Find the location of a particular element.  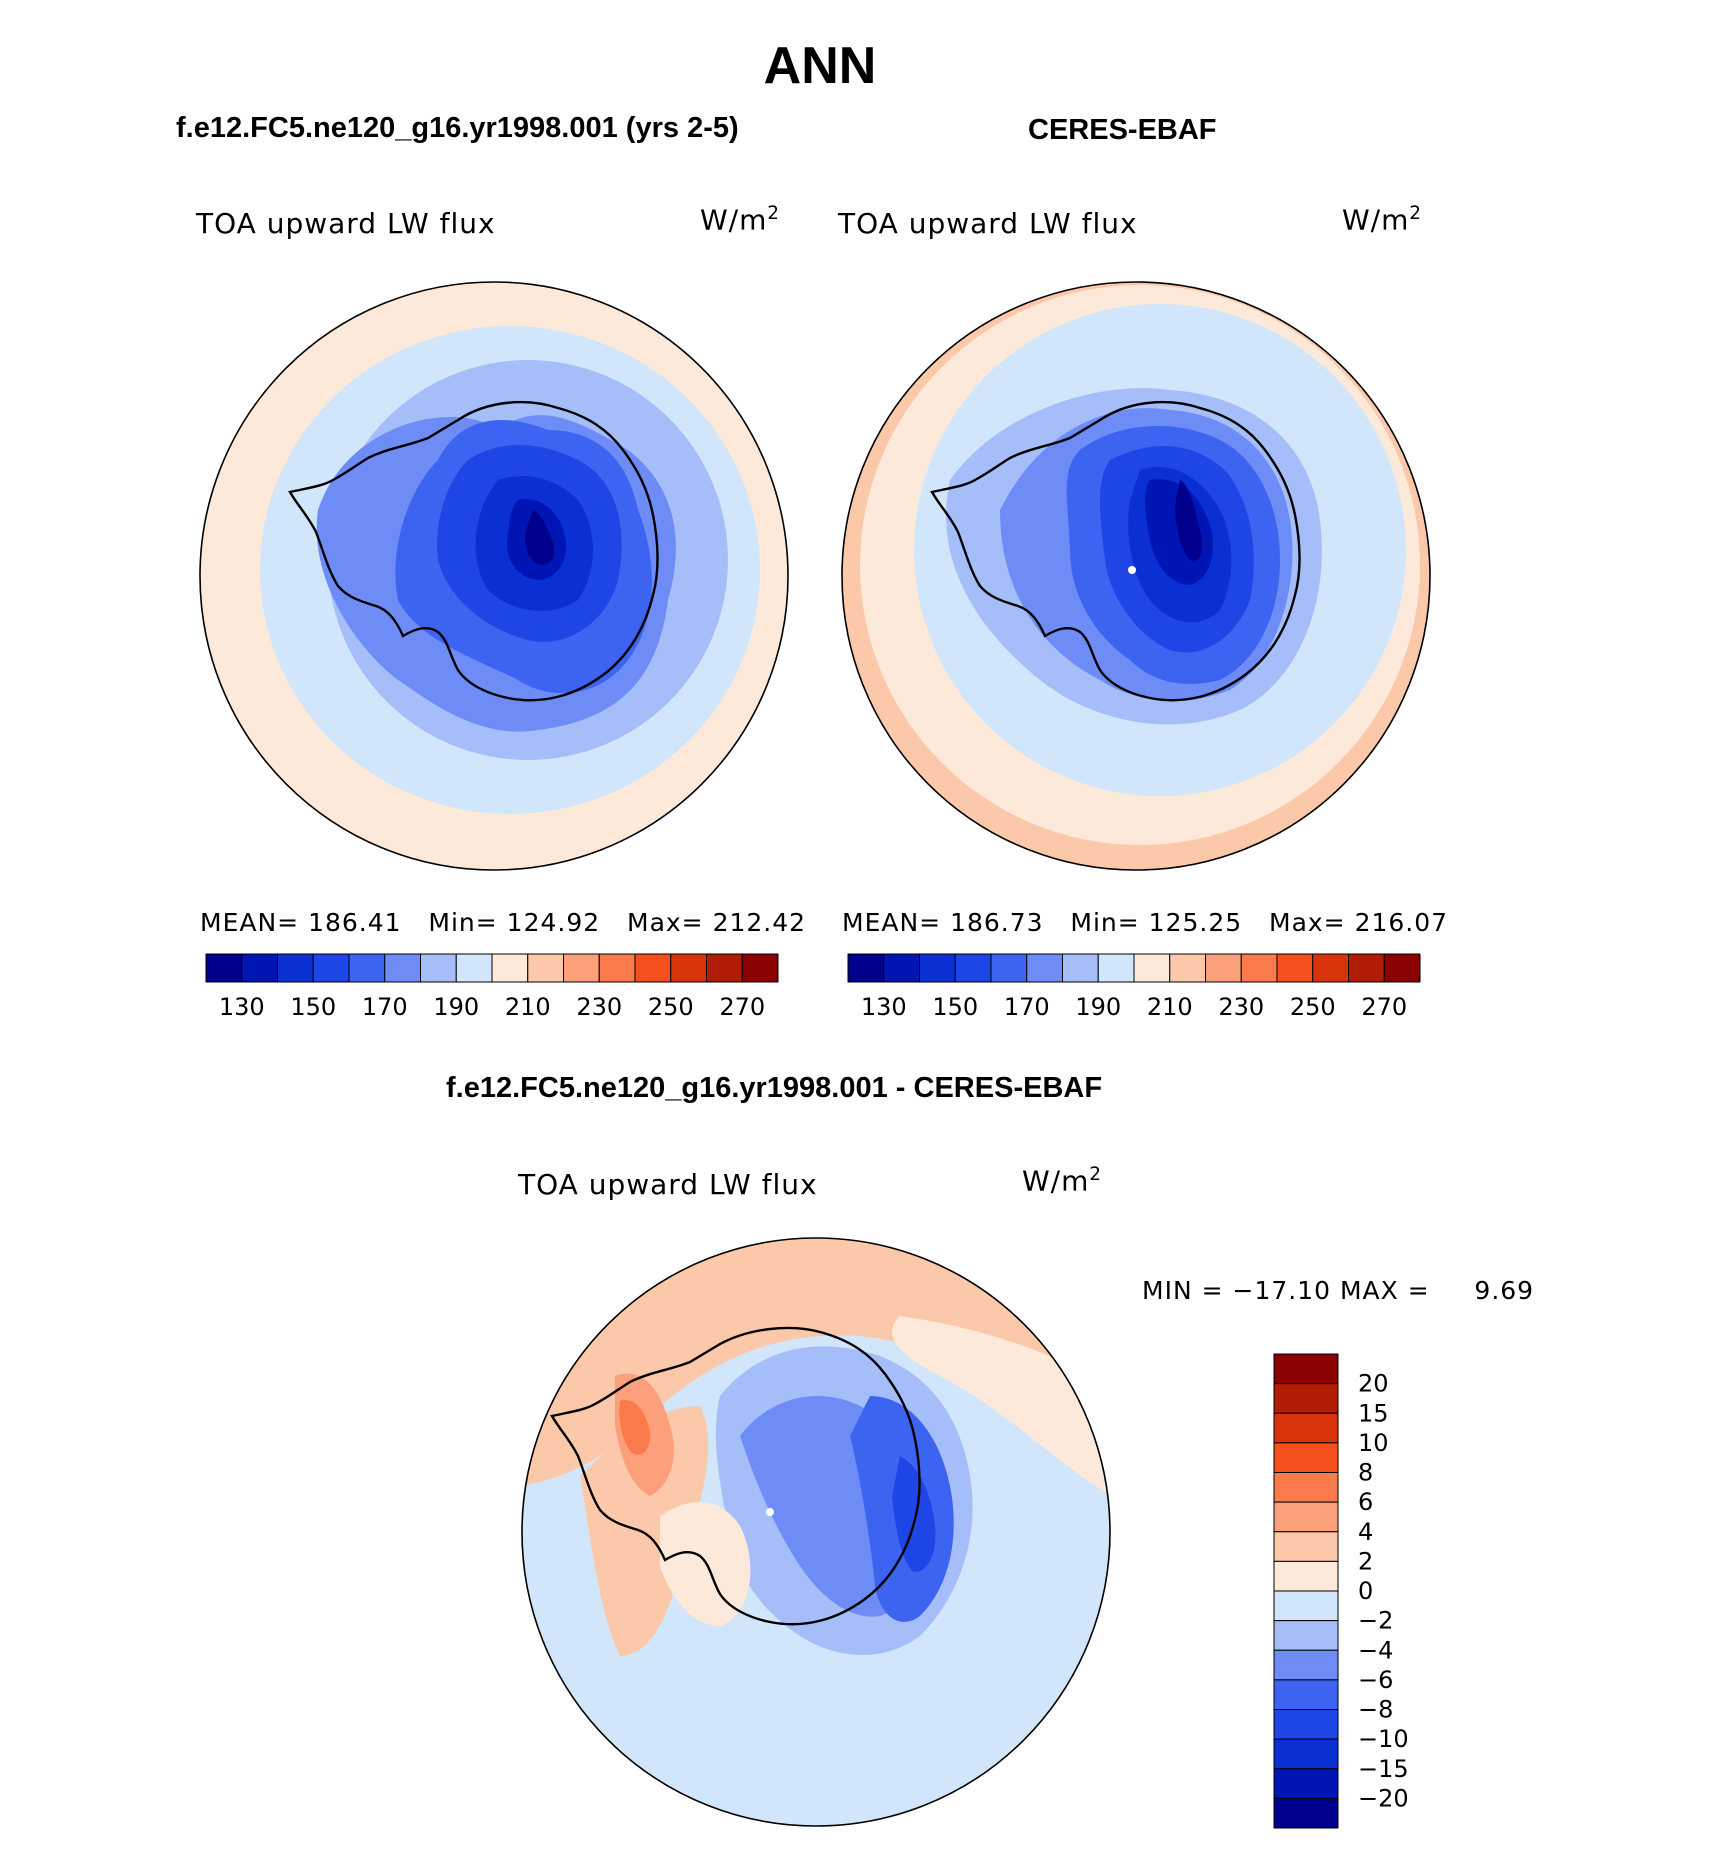

map-1-frame is located at coordinates (494, 576).